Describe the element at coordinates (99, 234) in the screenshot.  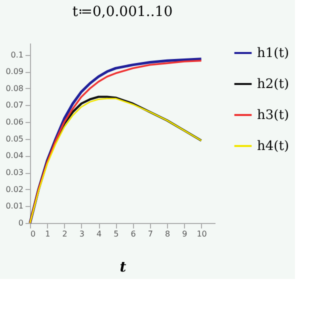
I see `x-tick-label: 4` at that location.